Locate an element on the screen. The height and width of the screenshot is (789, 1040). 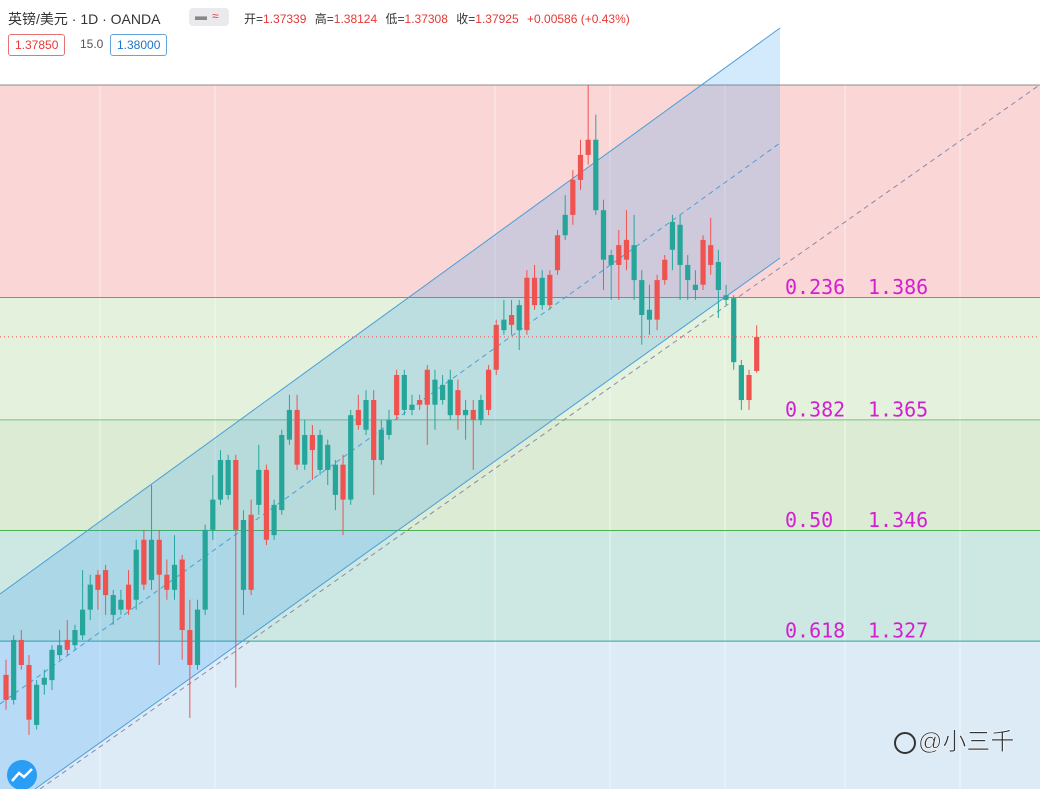
fib-price: 1.386 is located at coordinates (898, 287).